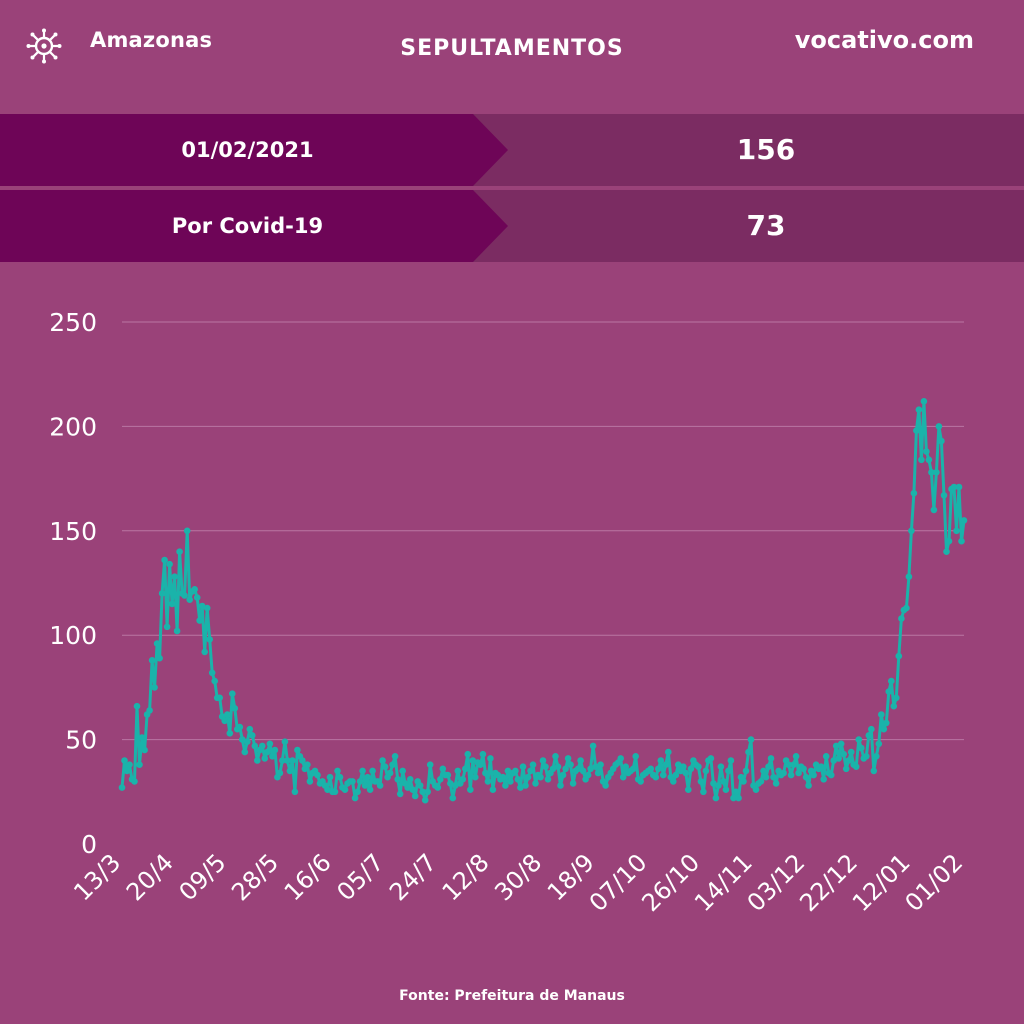 The width and height of the screenshot is (1024, 1024). What do you see at coordinates (512, 996) in the screenshot?
I see `source-footer: Fonte: Prefeitura de Manaus` at bounding box center [512, 996].